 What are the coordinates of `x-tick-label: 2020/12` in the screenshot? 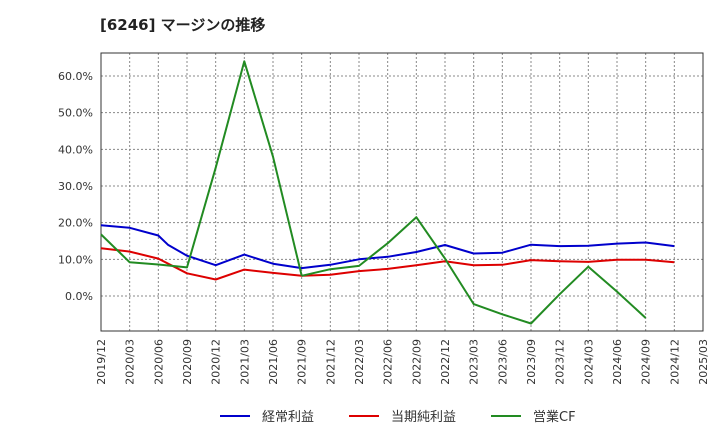 It's located at (216, 362).